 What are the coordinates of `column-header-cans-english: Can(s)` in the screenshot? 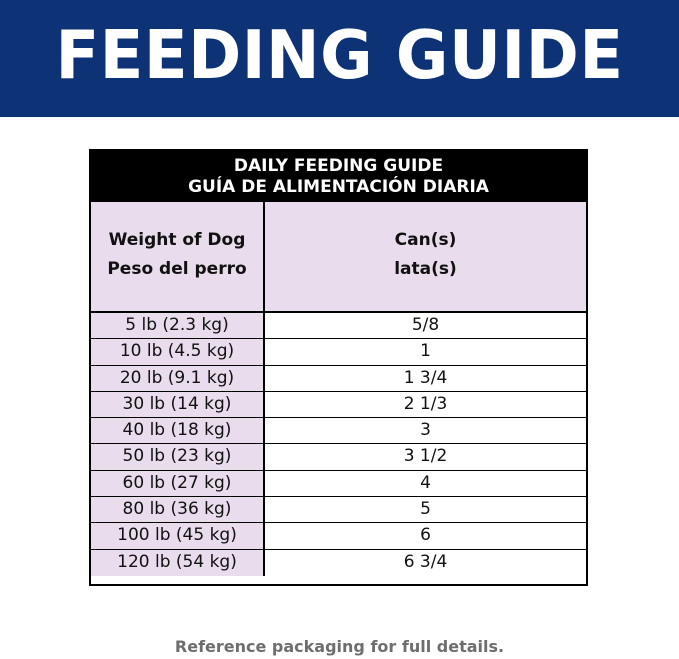 It's located at (425, 240).